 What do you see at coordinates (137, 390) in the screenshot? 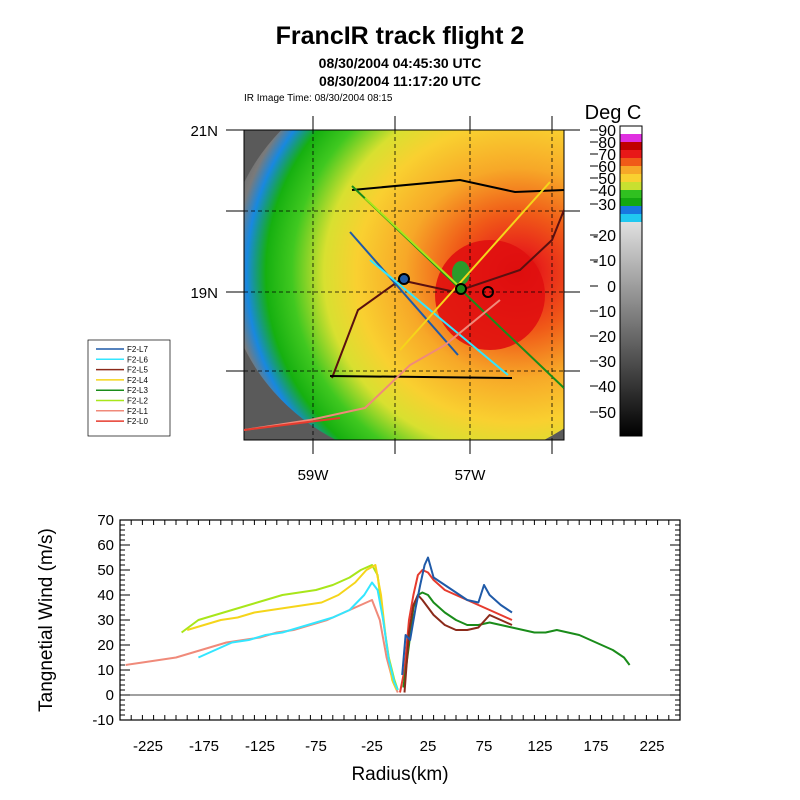
I see `legend-label: F2-L3` at bounding box center [137, 390].